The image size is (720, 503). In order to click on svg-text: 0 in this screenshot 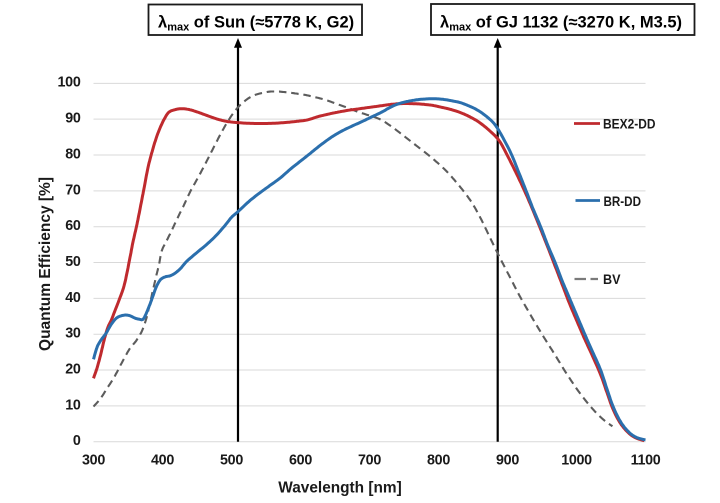, I will do `click(77, 441)`.